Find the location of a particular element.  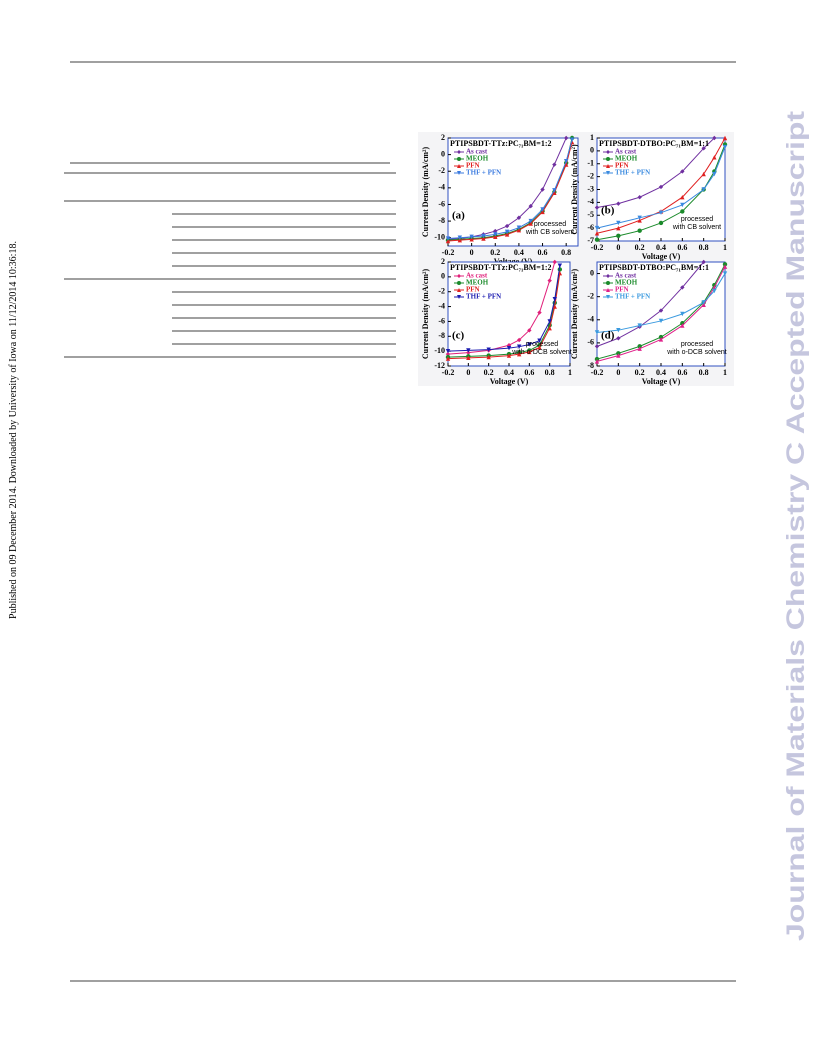

y-tick-label: -12 is located at coordinates (439, 365).